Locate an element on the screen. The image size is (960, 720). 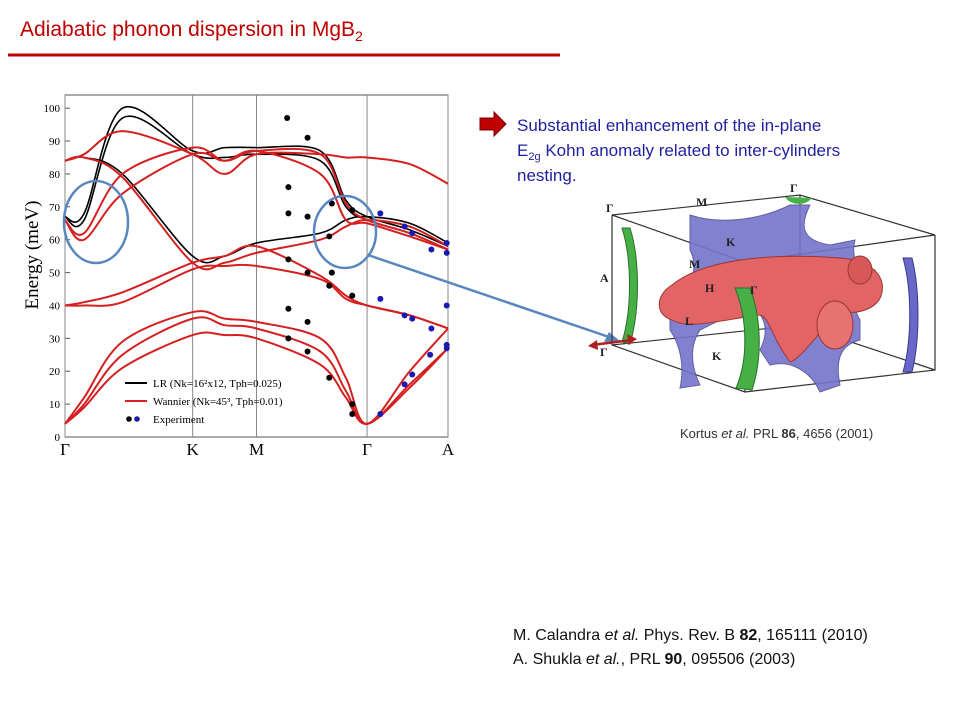
legend-label: Experiment is located at coordinates (178, 420).